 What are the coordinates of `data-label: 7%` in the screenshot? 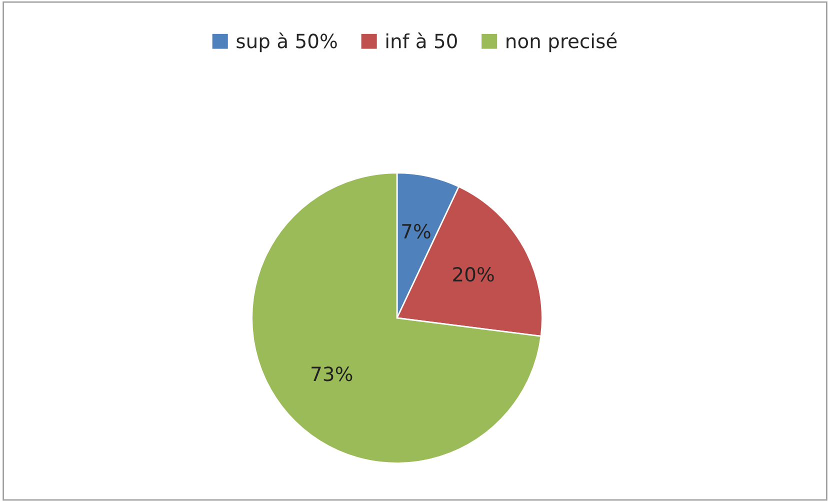 It's located at (416, 231).